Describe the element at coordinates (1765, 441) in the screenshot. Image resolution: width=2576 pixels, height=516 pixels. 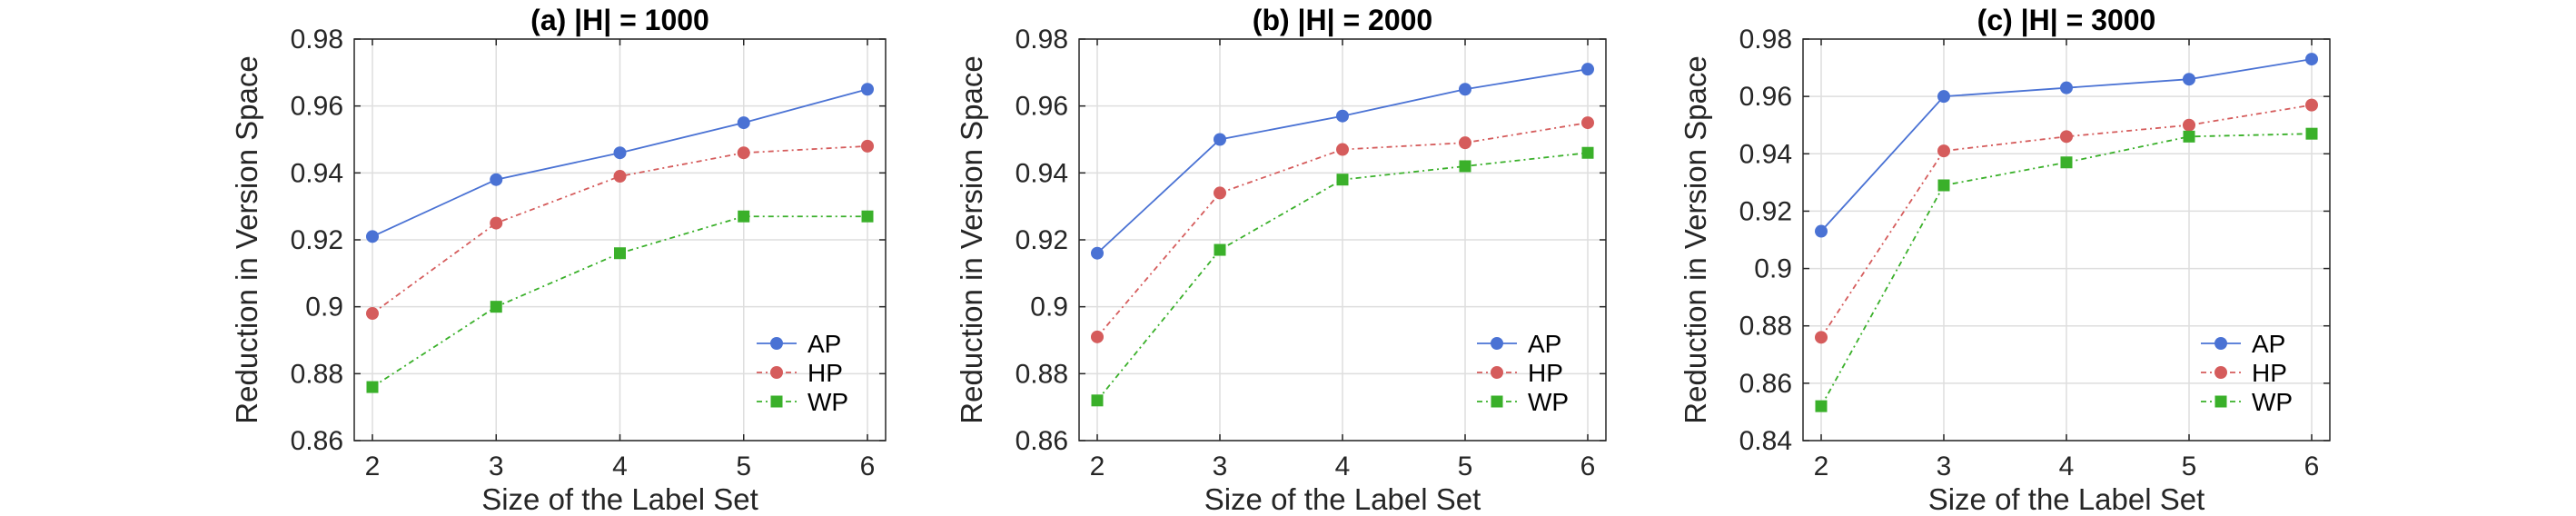
I see `y-tick-label: 0.84` at that location.